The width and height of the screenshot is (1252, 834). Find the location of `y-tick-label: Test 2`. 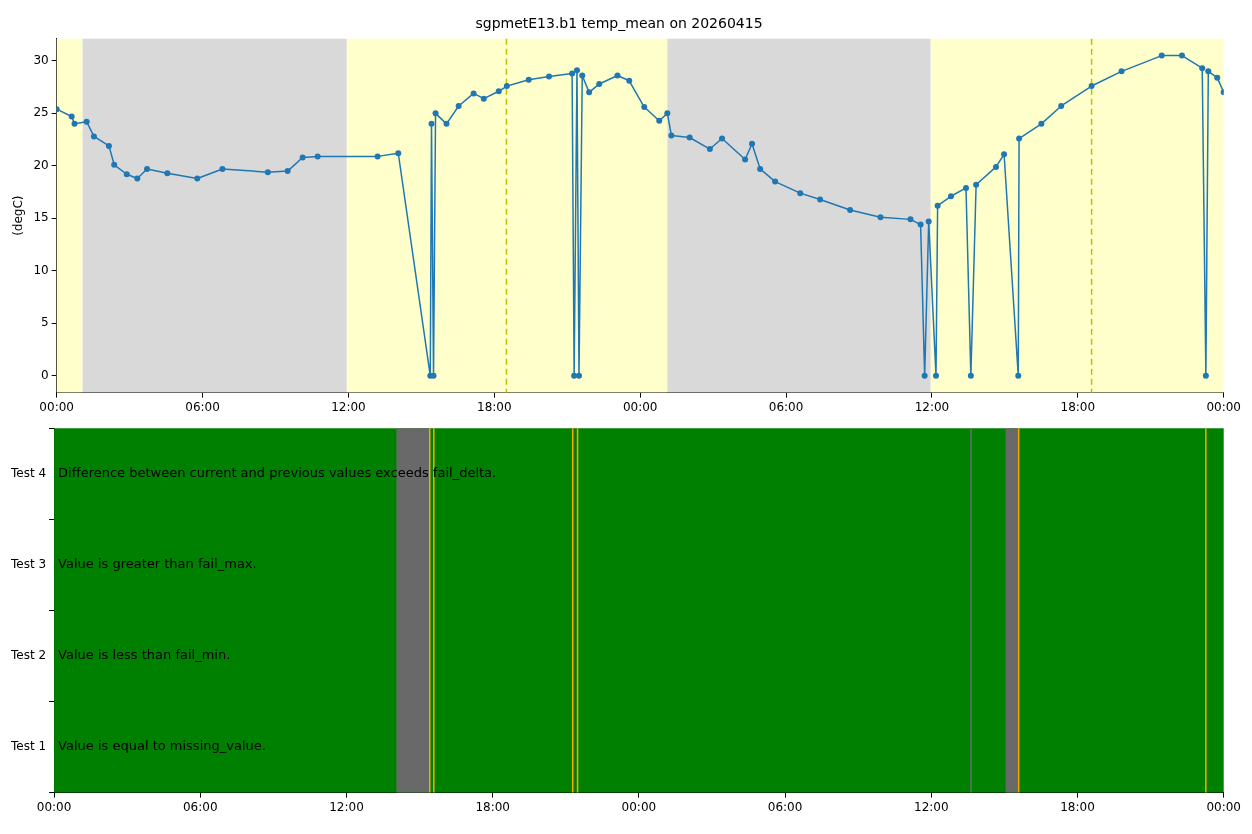

y-tick-label: Test 2 is located at coordinates (28, 655).